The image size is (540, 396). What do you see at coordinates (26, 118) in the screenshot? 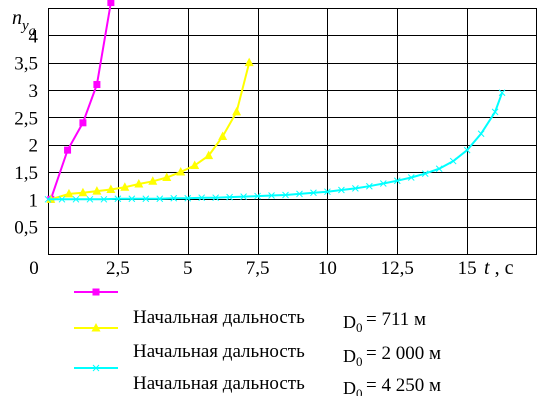
I see `y-tick-label: 2,5` at bounding box center [26, 118].